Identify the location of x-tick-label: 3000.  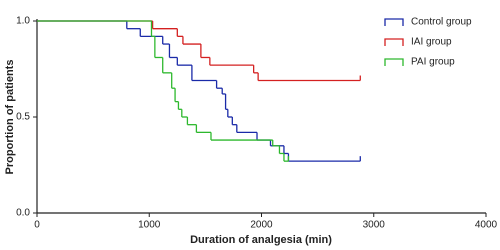
(374, 225).